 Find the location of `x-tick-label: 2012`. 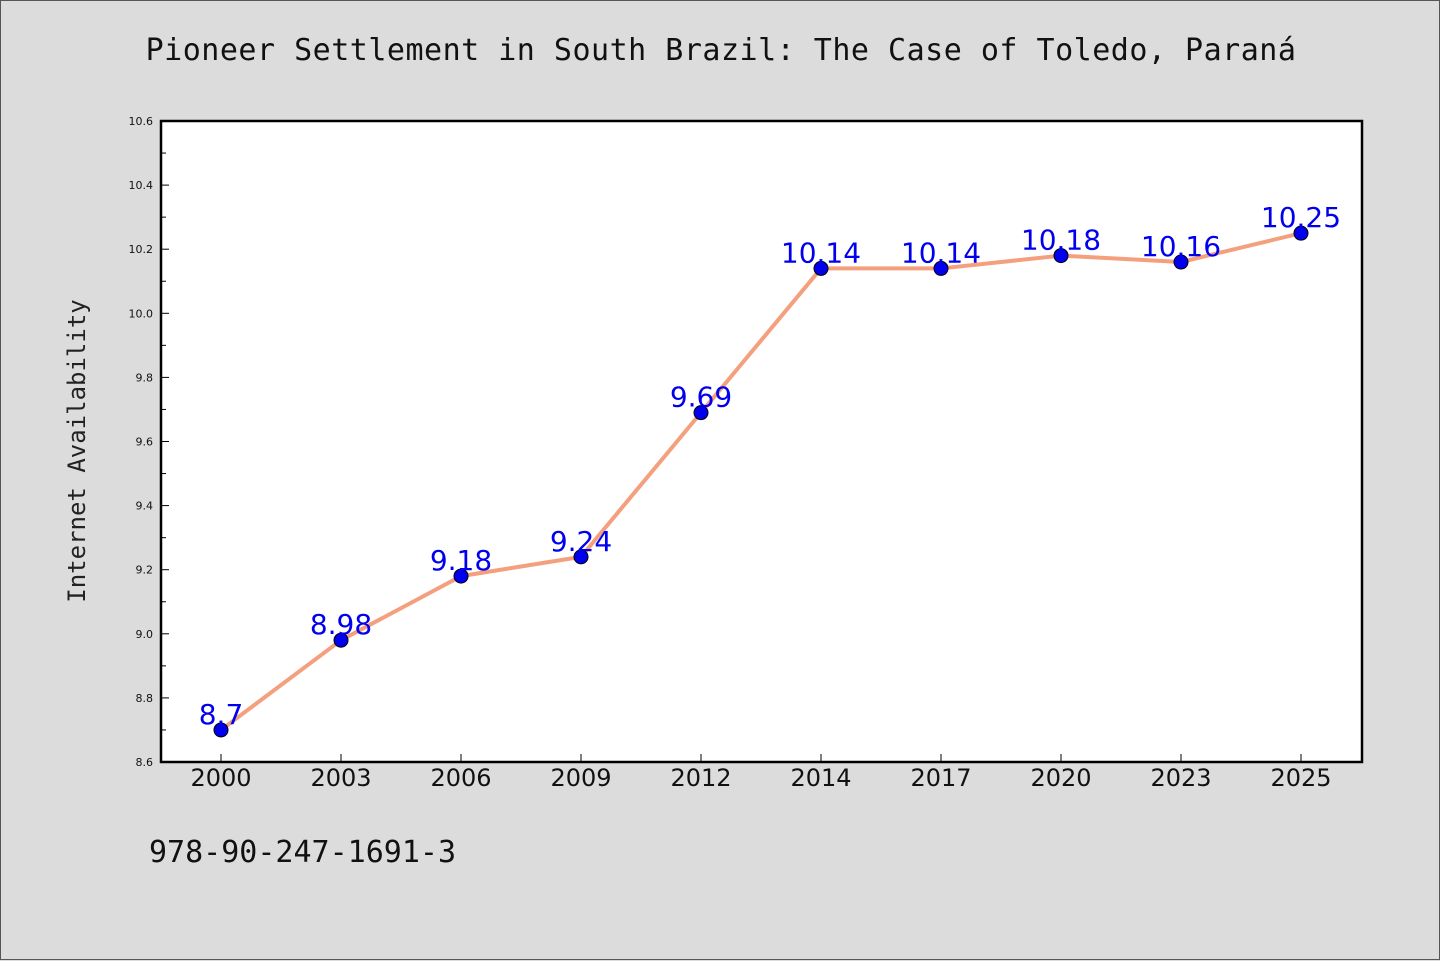

x-tick-label: 2012 is located at coordinates (700, 778).